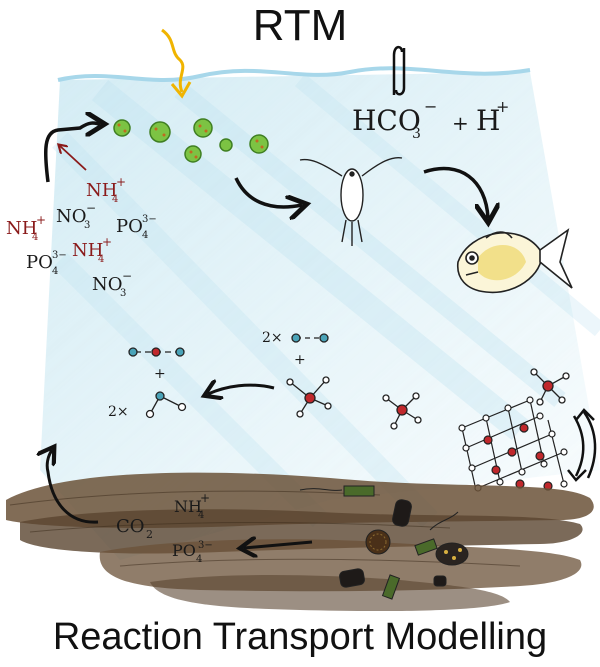 The width and height of the screenshot is (600, 667). I want to click on svg-text: CO, so click(130, 526).